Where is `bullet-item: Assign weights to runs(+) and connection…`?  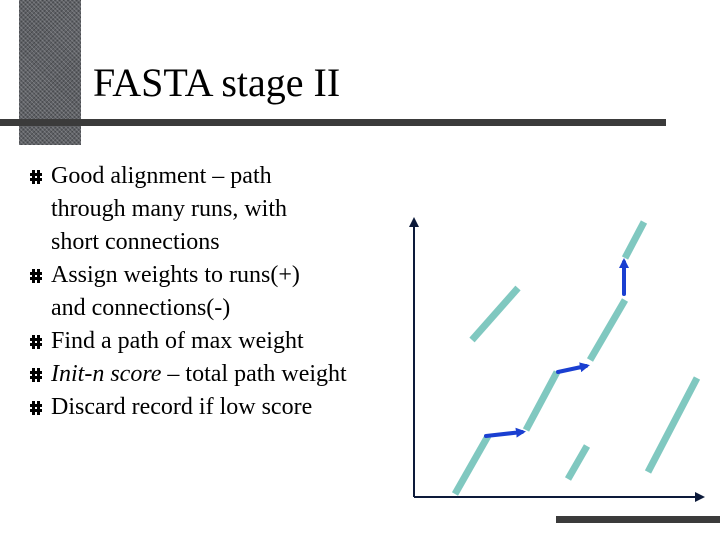
bullet-item: Assign weights to runs(+) and connection… is located at coordinates (225, 292).